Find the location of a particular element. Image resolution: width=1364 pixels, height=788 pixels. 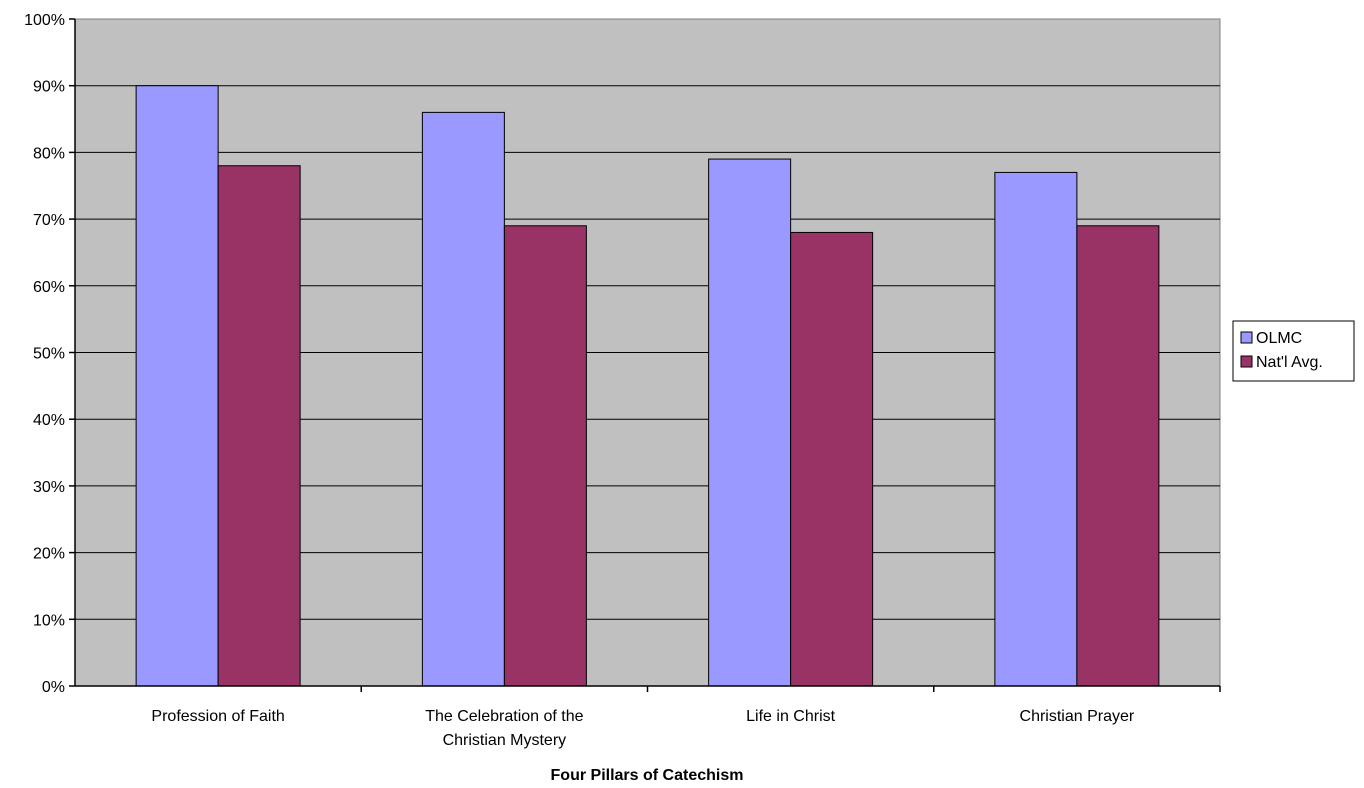

legend-box is located at coordinates (1293, 351).